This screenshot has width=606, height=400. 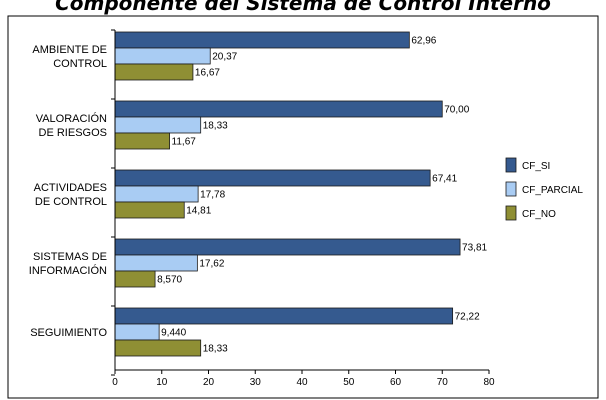 What do you see at coordinates (209, 382) in the screenshot?
I see `x-tick-label: 20` at bounding box center [209, 382].